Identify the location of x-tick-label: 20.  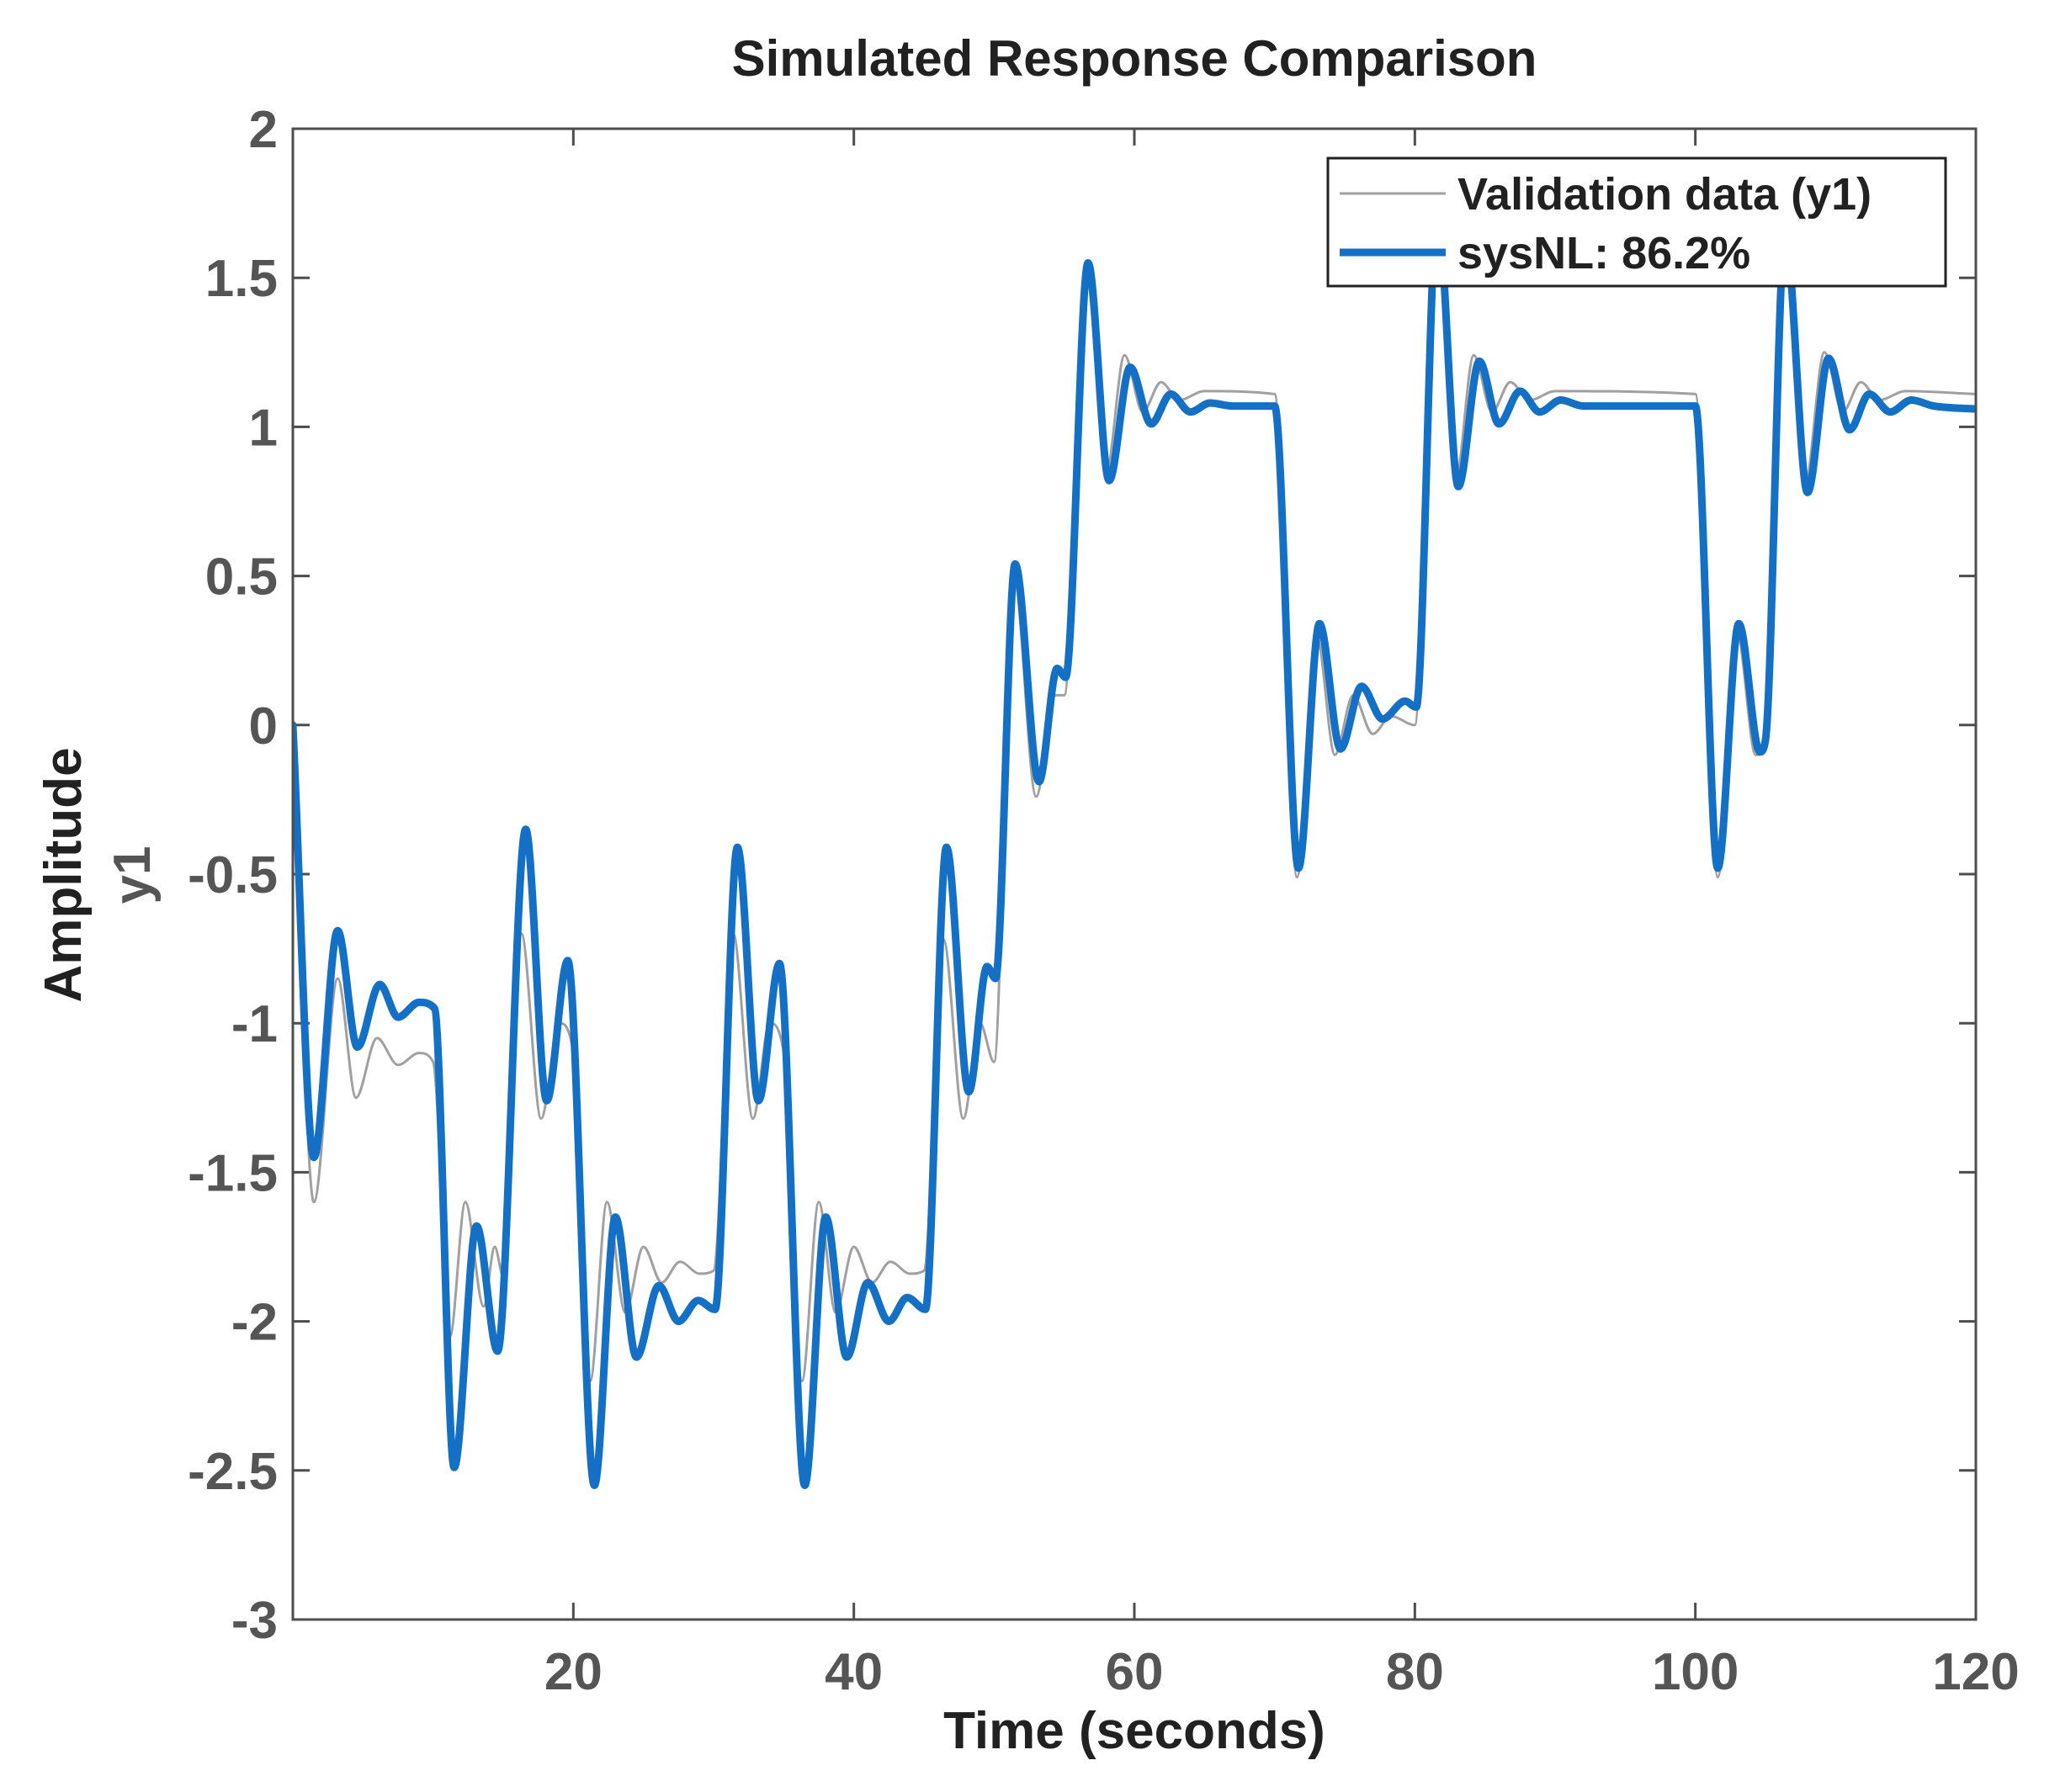
(574, 1672).